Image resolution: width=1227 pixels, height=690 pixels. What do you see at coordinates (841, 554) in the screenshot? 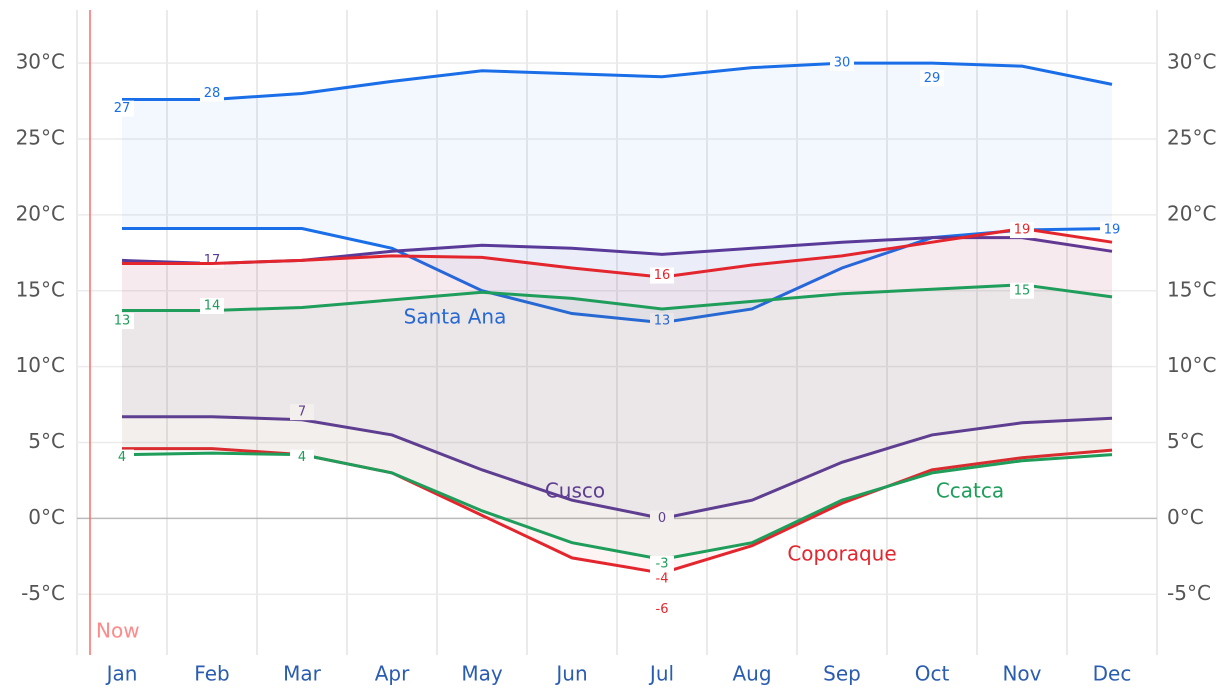
I see `series-label: Coporaque` at bounding box center [841, 554].